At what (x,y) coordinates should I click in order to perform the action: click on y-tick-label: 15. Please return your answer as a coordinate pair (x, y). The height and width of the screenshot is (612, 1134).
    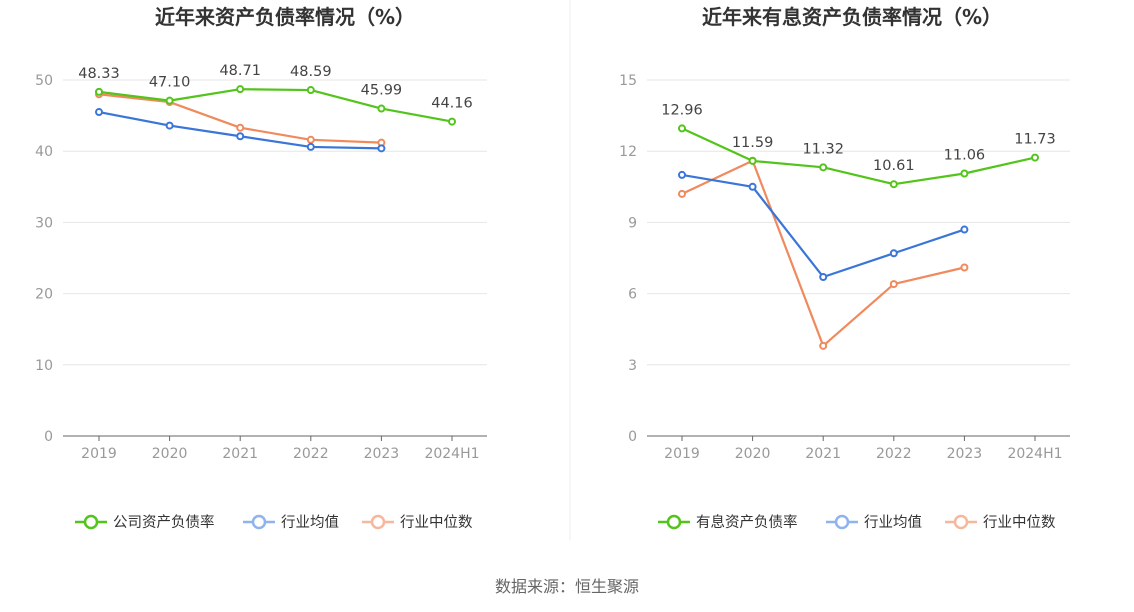
    Looking at the image, I should click on (628, 81).